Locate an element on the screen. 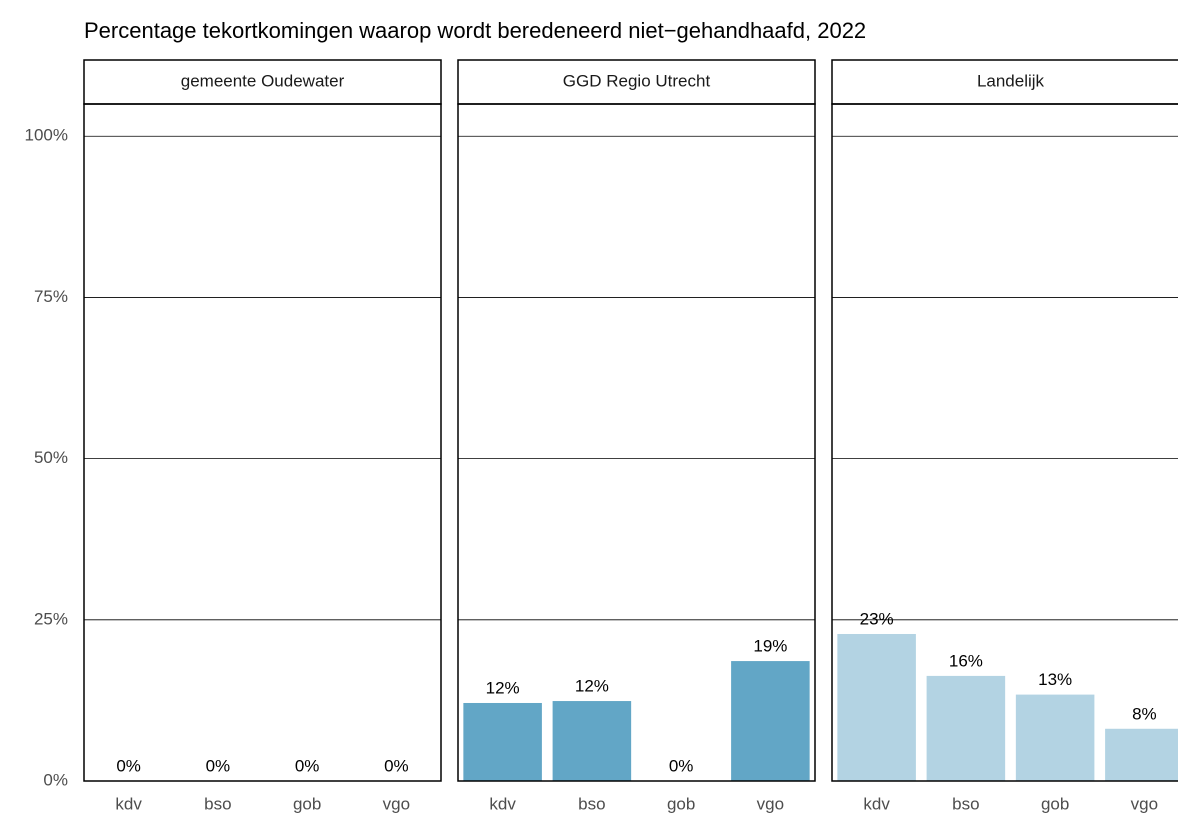 The width and height of the screenshot is (1178, 815). y-tick-label: 0% is located at coordinates (55, 779).